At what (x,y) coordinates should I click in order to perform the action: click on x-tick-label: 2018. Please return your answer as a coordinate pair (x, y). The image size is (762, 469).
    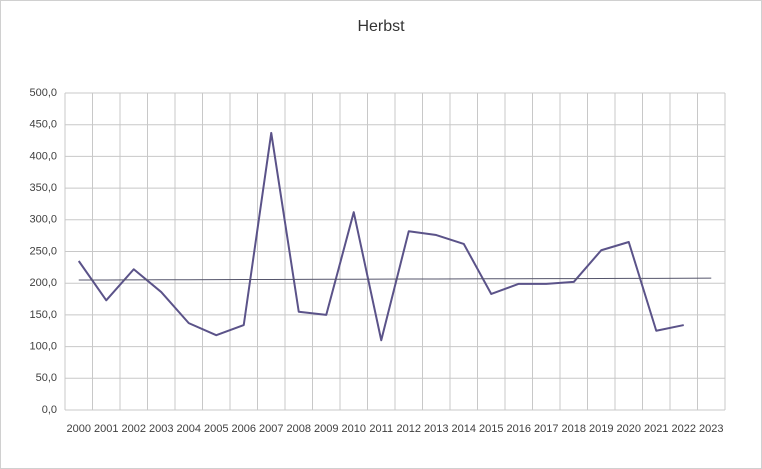
    Looking at the image, I should click on (574, 429).